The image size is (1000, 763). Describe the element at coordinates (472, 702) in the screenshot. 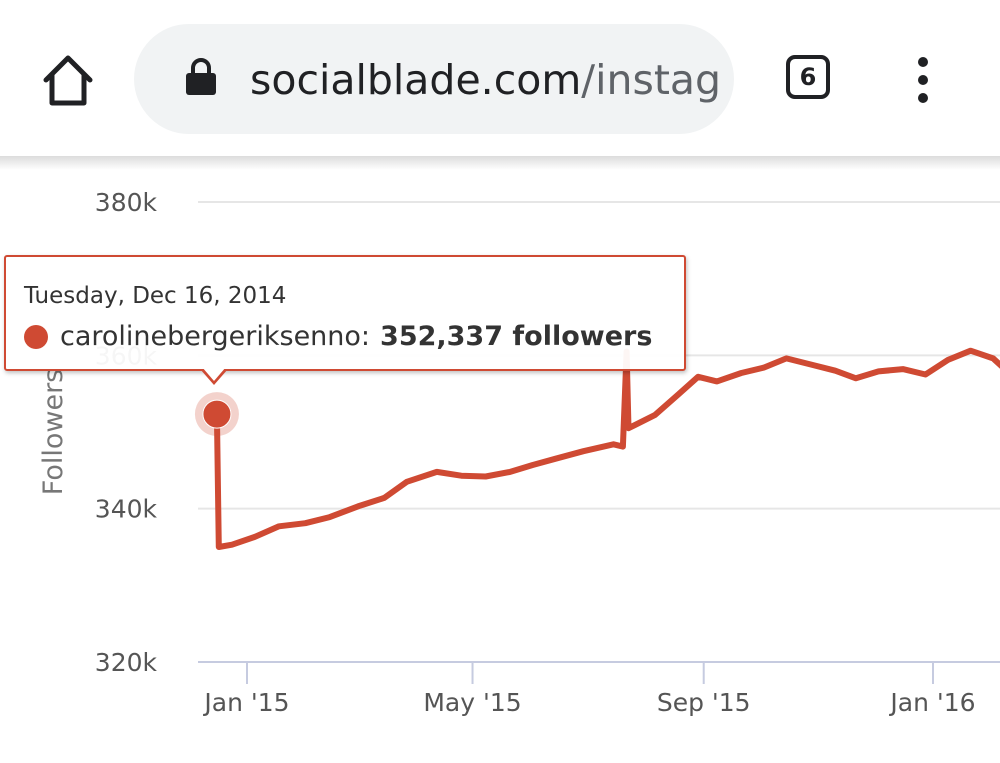

I see `x-tick-label: May '15` at that location.